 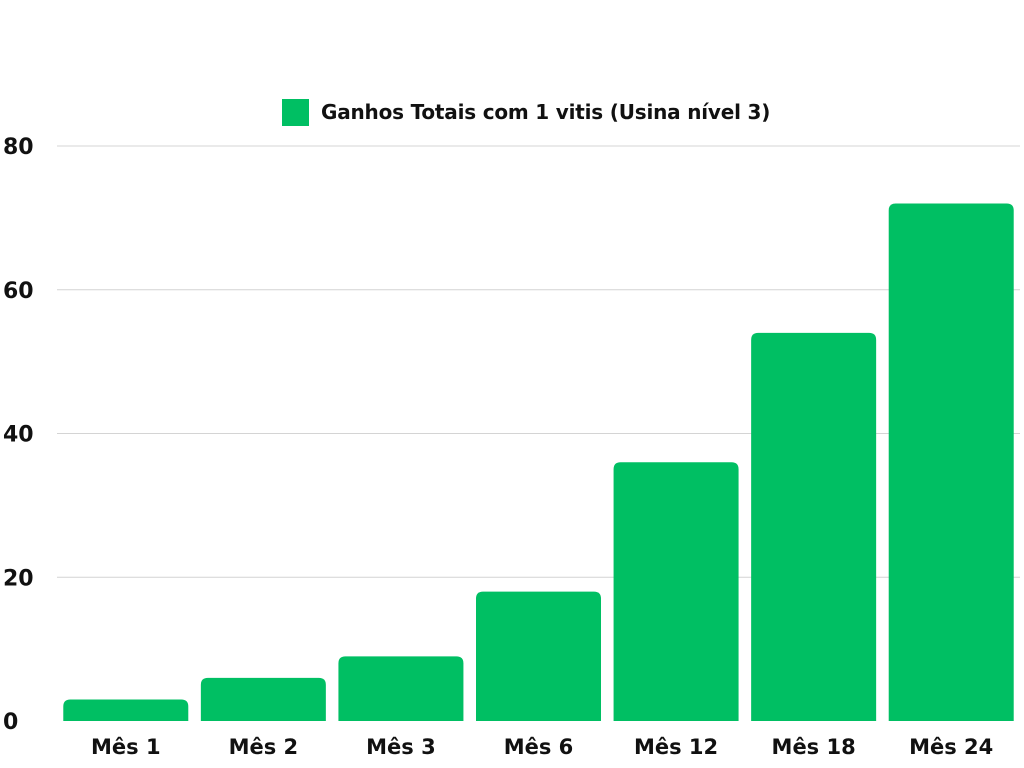 What do you see at coordinates (126, 747) in the screenshot?
I see `x-tick-label: Mês 1` at bounding box center [126, 747].